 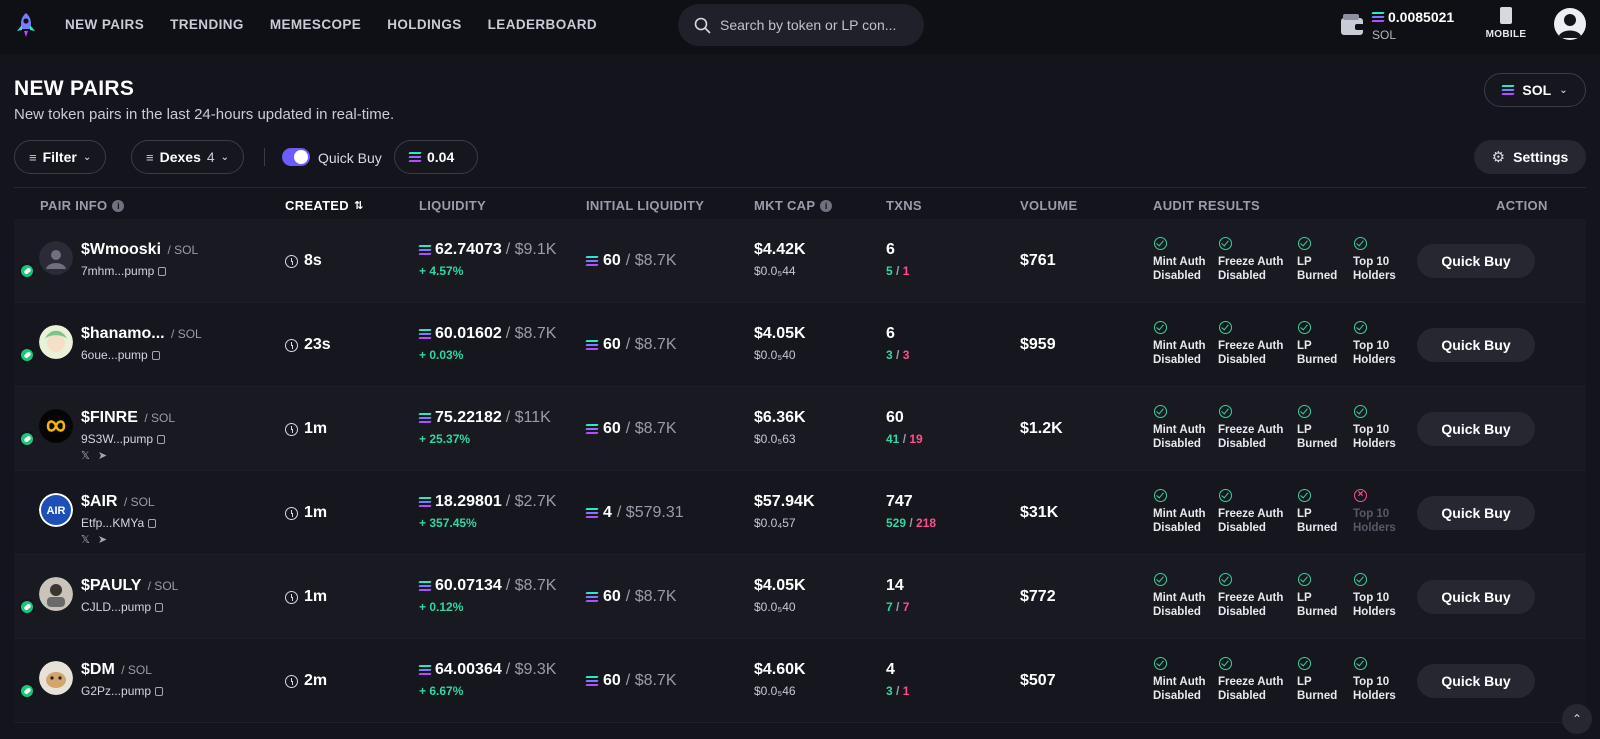 What do you see at coordinates (122, 691) in the screenshot?
I see `token-address: G2Pz...pump` at bounding box center [122, 691].